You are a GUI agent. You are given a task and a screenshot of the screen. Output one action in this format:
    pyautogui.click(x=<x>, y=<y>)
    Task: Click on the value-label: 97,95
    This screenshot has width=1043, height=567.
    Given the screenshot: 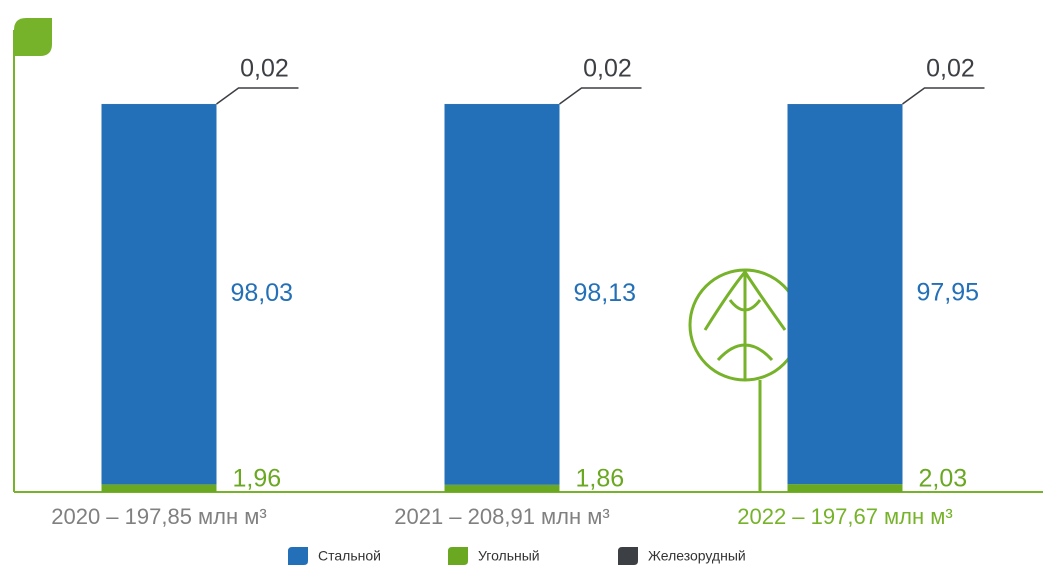 What is the action you would take?
    pyautogui.click(x=948, y=293)
    